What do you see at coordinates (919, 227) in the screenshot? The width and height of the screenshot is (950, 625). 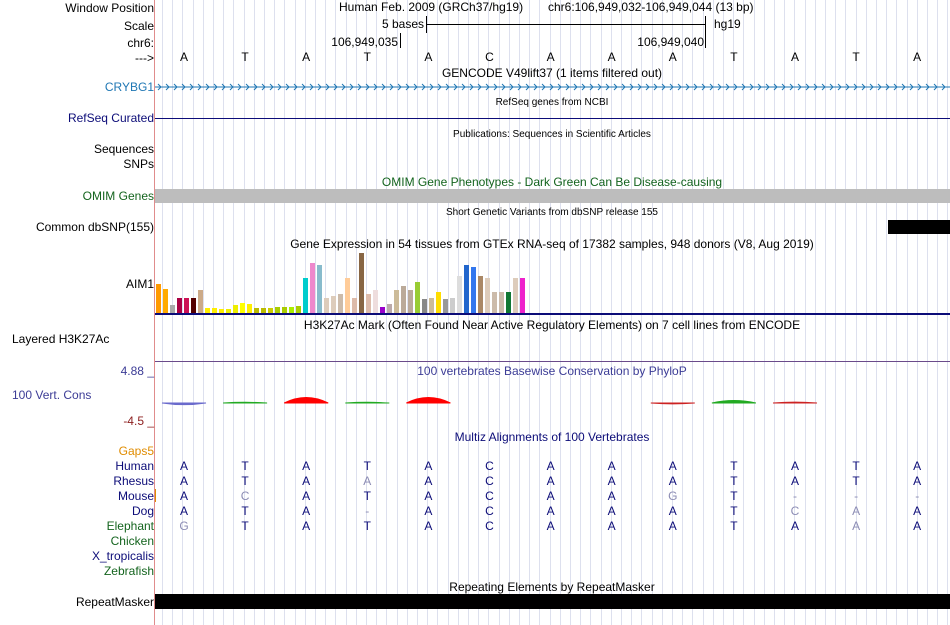 I see `dbsnp-variant` at bounding box center [919, 227].